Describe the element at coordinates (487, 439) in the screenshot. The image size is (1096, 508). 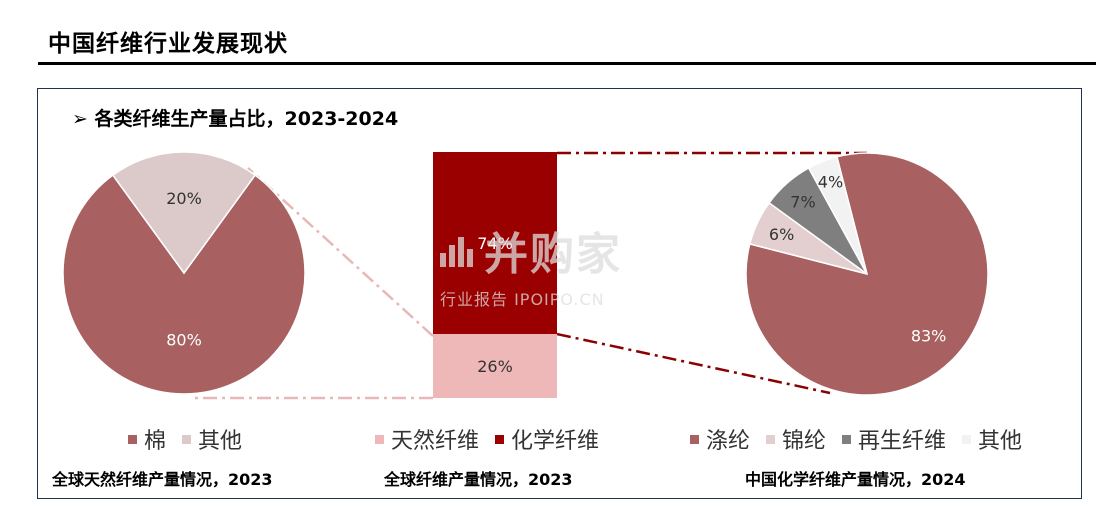
I see `legend-bar: 天然纤维 化学纤维` at that location.